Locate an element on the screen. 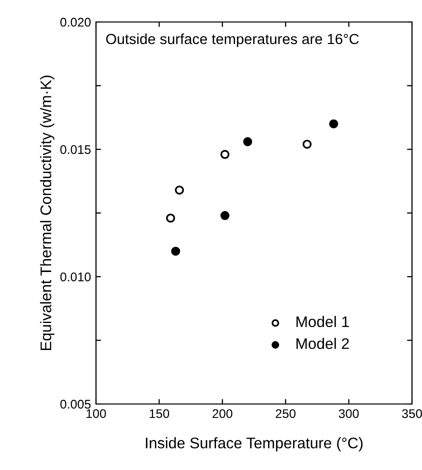  legend-label: Model 2 is located at coordinates (322, 344).